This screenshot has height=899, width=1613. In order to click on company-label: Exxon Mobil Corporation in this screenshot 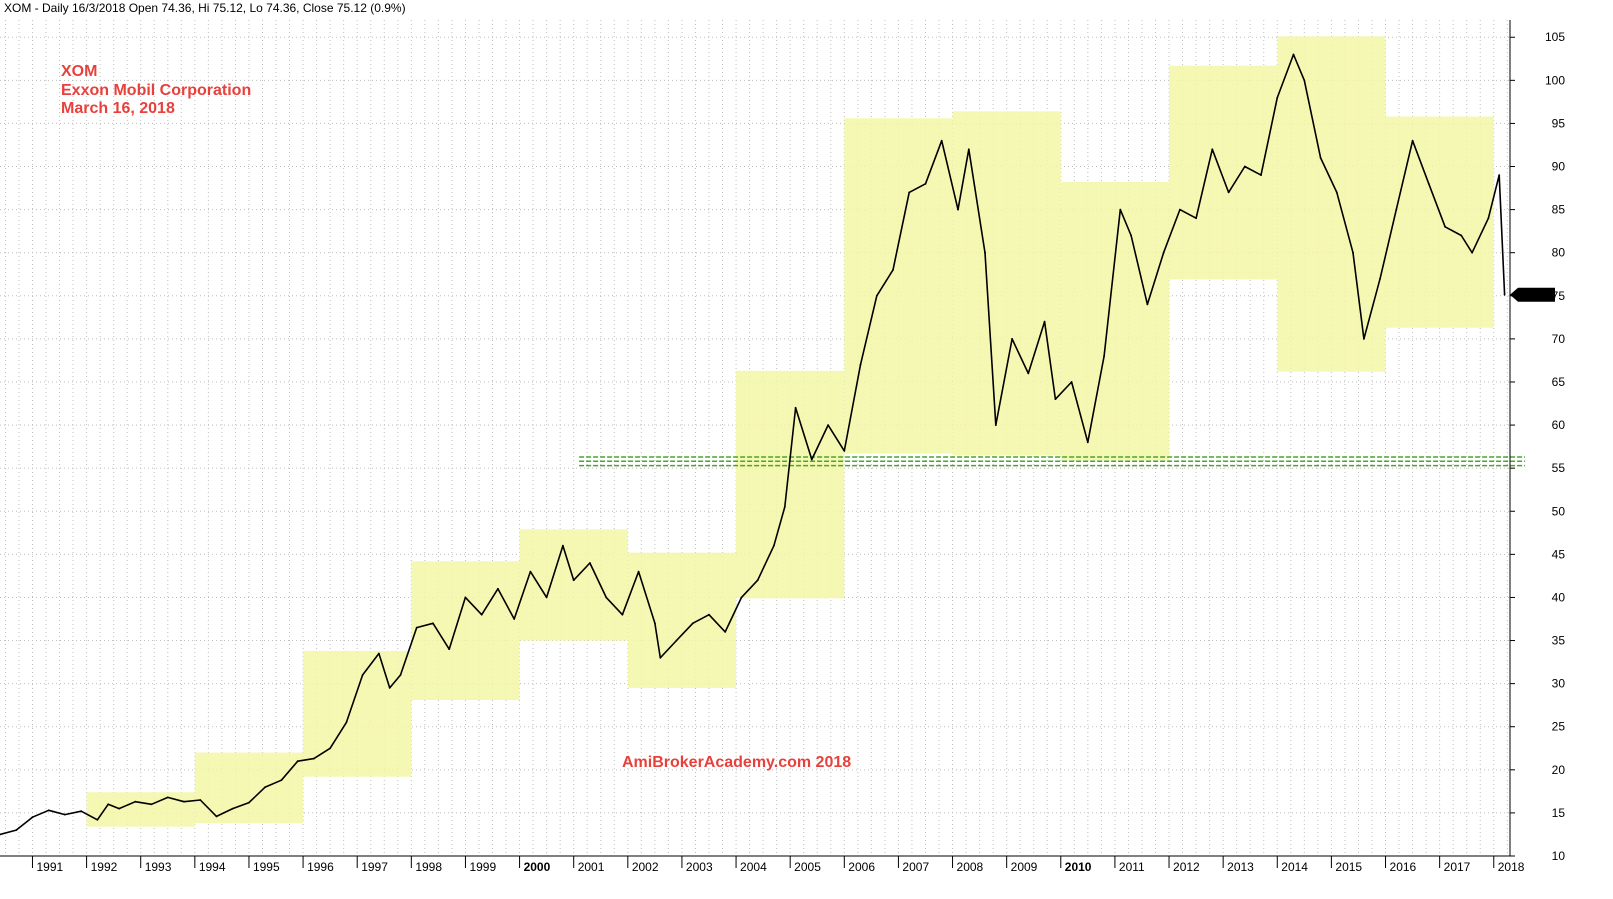, I will do `click(156, 90)`.